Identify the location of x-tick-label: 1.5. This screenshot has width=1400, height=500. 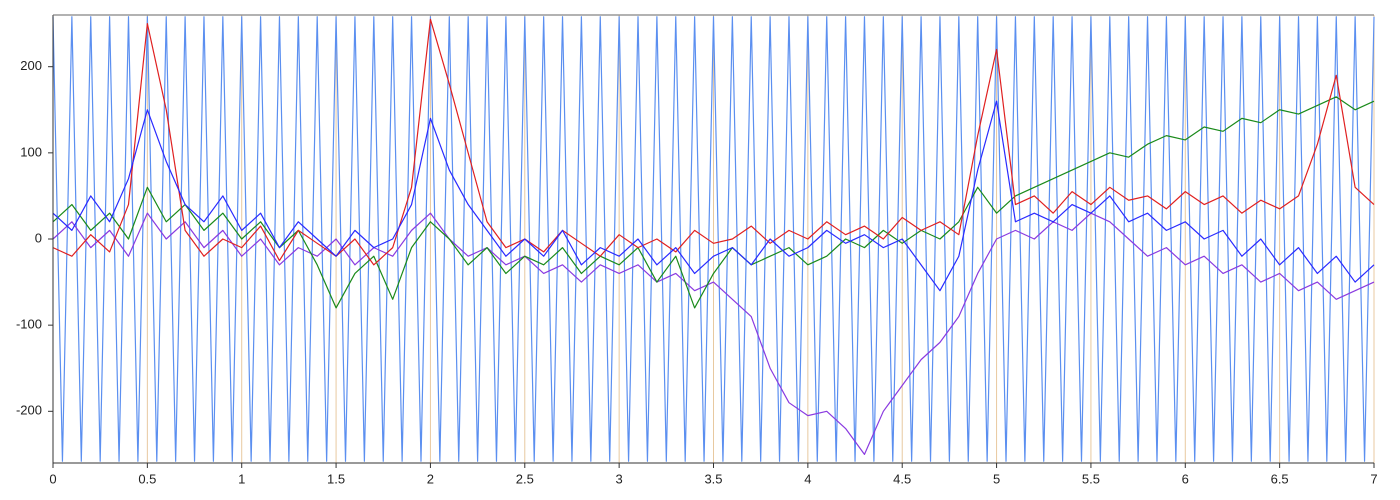
(336, 478).